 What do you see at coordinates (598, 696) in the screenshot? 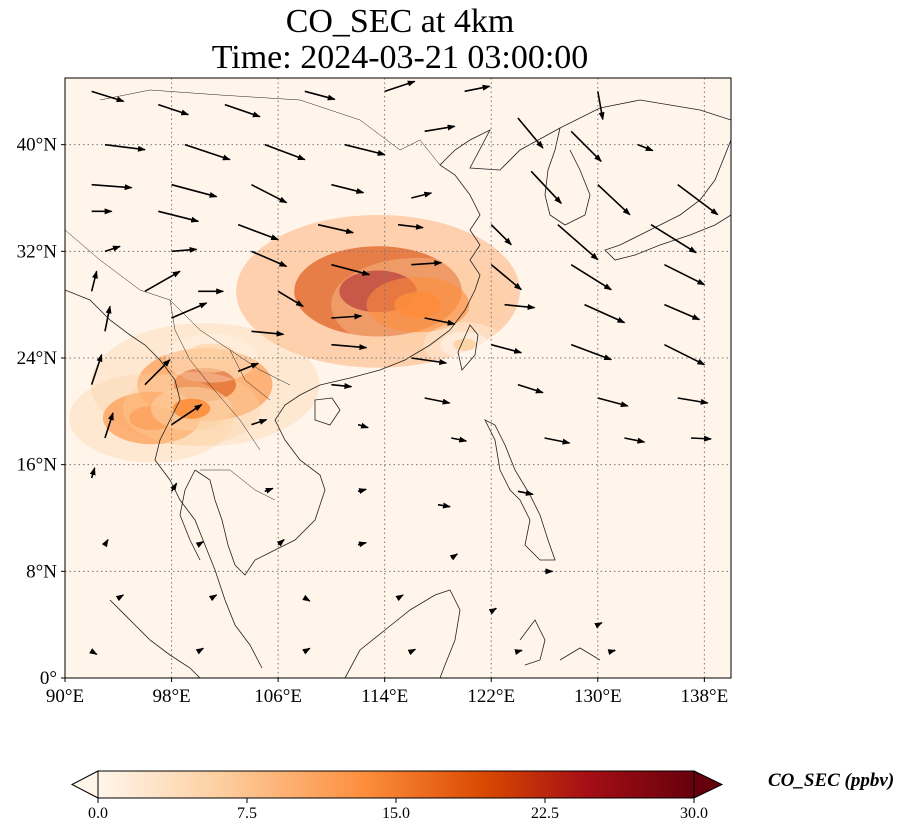
I see `x-tick-label: 130°E` at bounding box center [598, 696].